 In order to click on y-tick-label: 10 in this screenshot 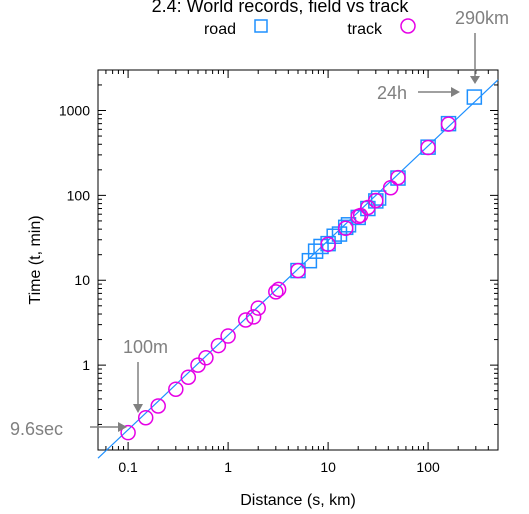, I will do `click(82, 280)`.